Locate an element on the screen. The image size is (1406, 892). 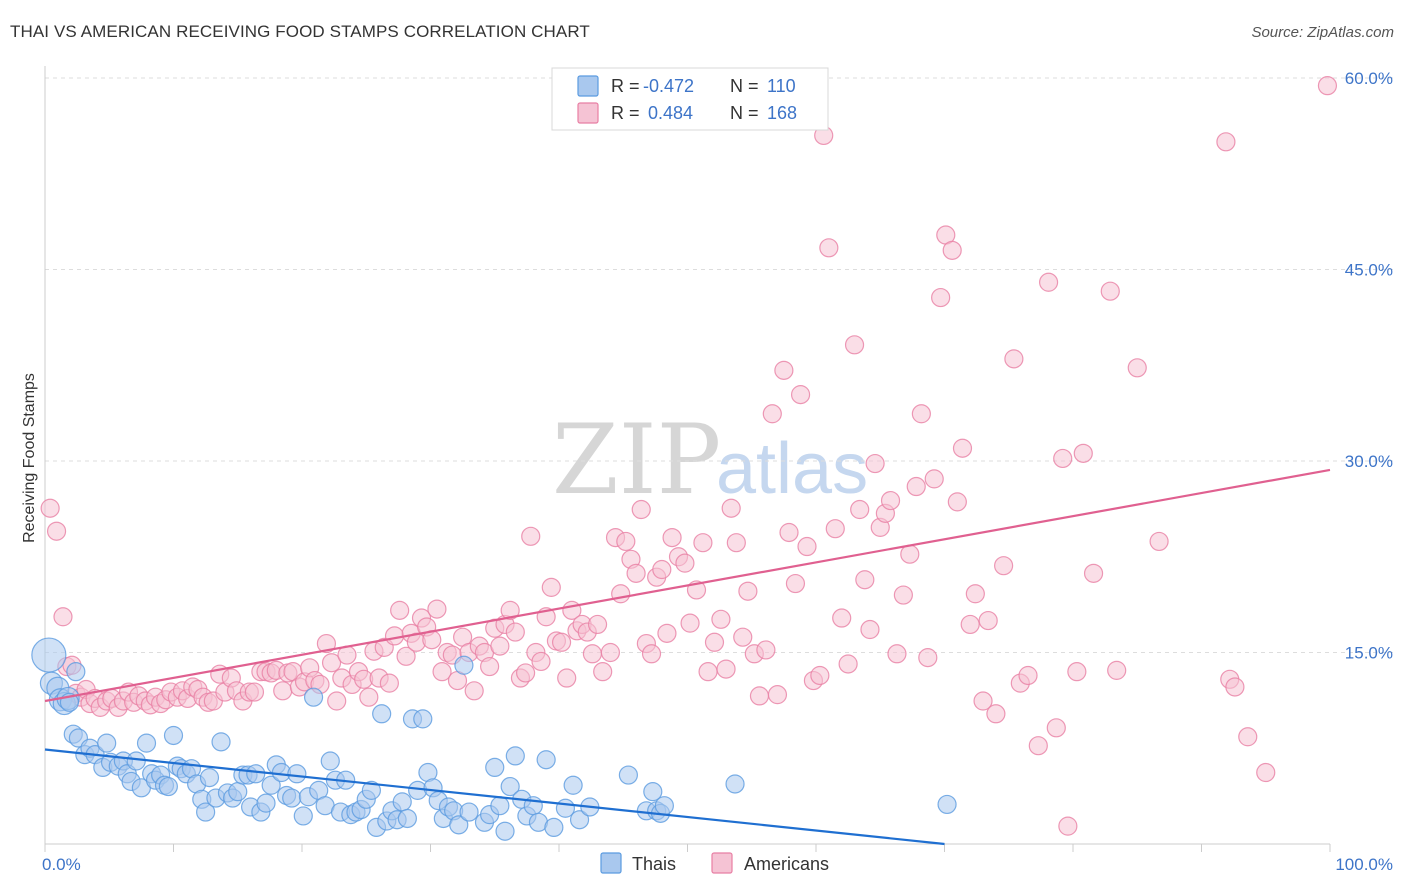
trendline-thais is located at coordinates (494, 797).